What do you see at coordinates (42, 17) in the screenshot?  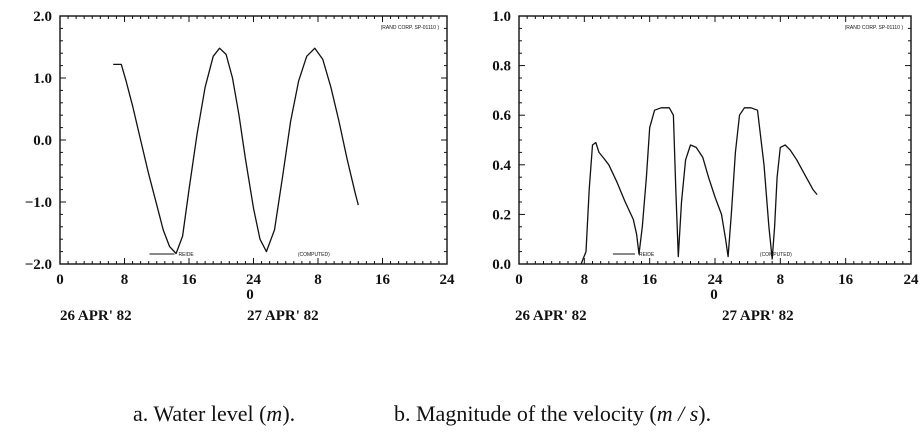 I see `y-tick-label: 2.0` at bounding box center [42, 17].